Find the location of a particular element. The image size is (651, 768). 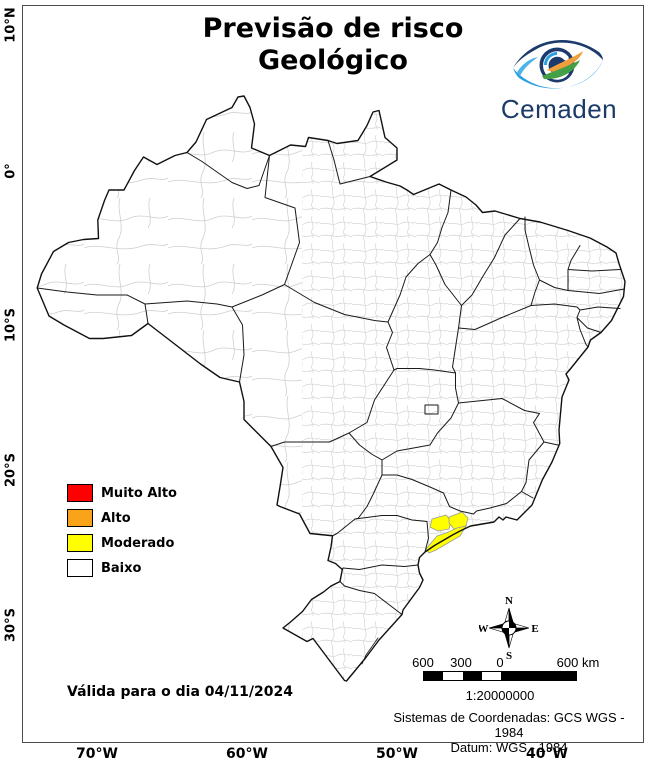

compass-north-label: N is located at coordinates (509, 601).